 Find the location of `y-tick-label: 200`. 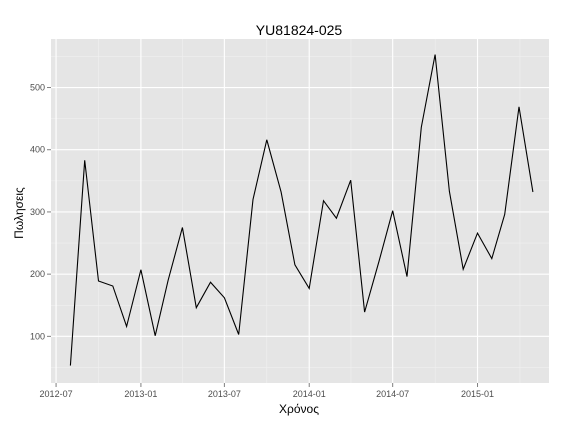

y-tick-label: 200 is located at coordinates (37, 274).